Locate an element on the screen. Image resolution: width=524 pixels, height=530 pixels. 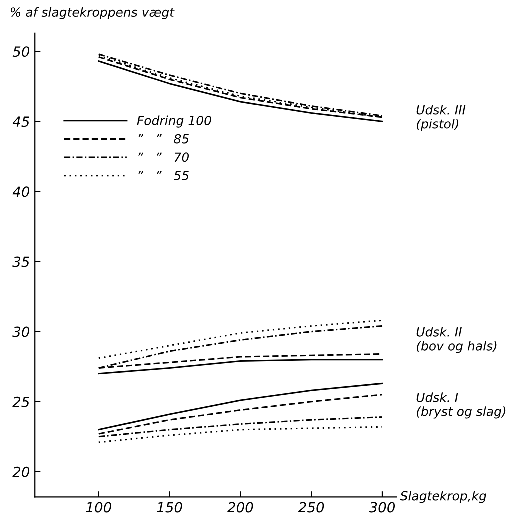
legend-label: ” ” 55 is located at coordinates (163, 175).